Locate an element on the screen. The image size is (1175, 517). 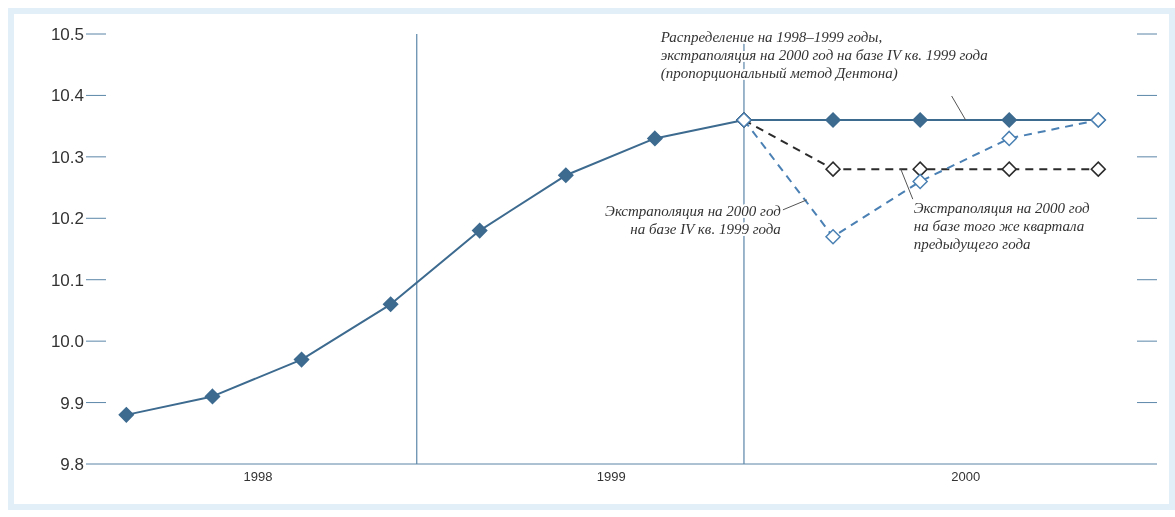
annotation: Экстраполяция на 2000 год на базе IV кв. 1999 года is located at coordinates (693, 219).